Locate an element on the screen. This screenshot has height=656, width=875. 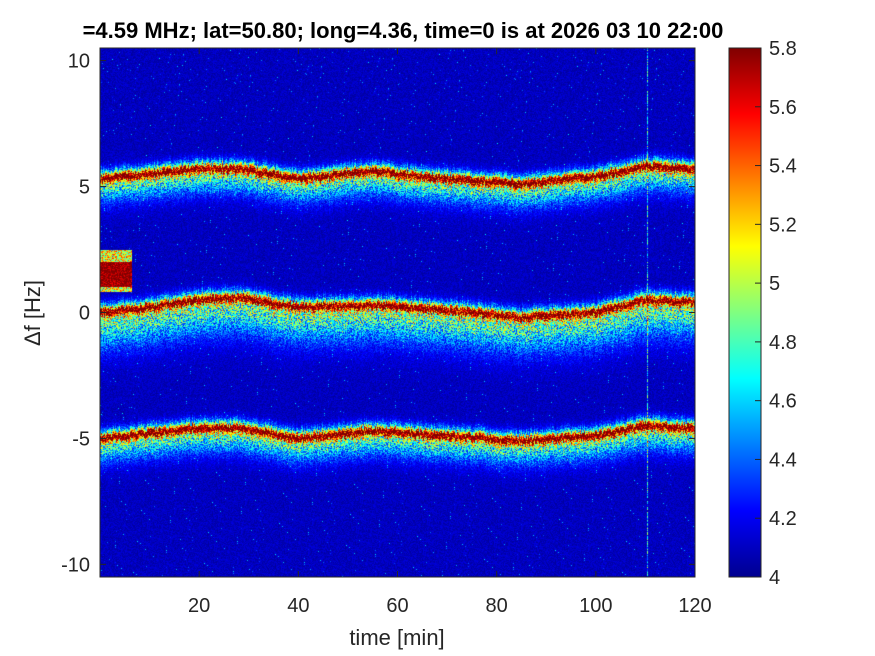
y-axis-label: Δf [Hz] is located at coordinates (32, 313).